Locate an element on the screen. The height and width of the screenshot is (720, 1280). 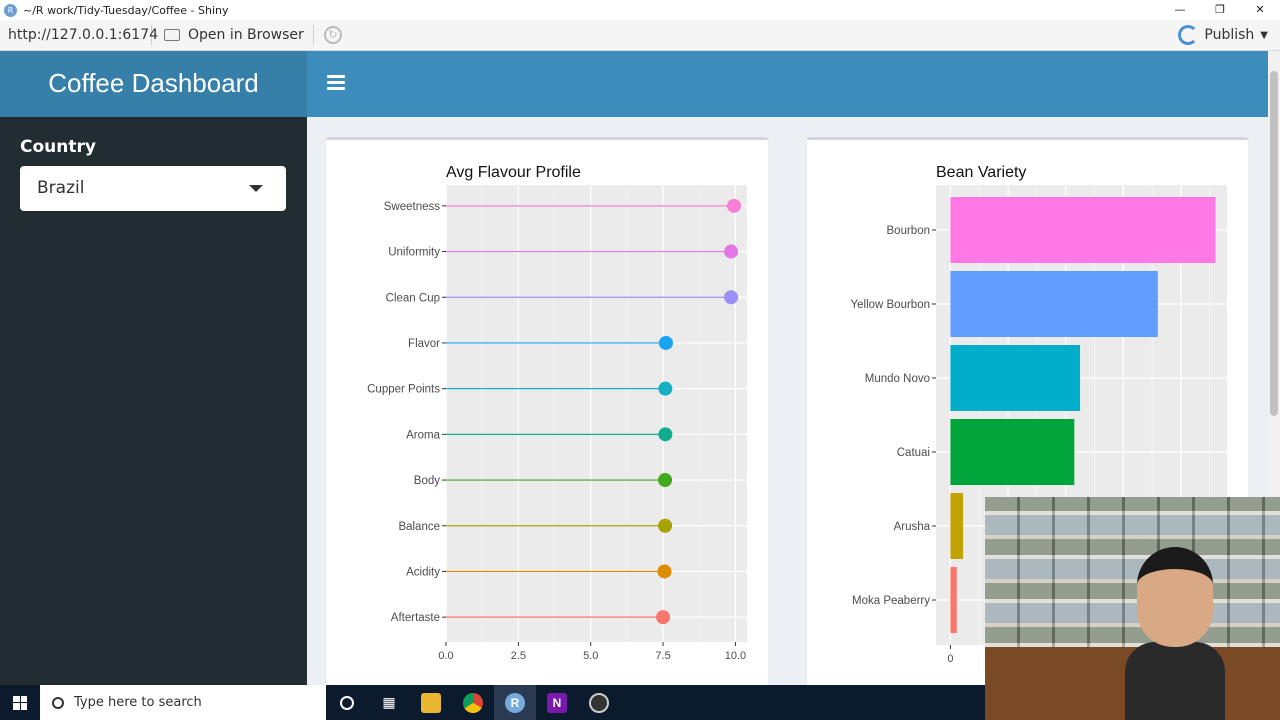
chevron-down-icon: ▼ is located at coordinates (1264, 35).